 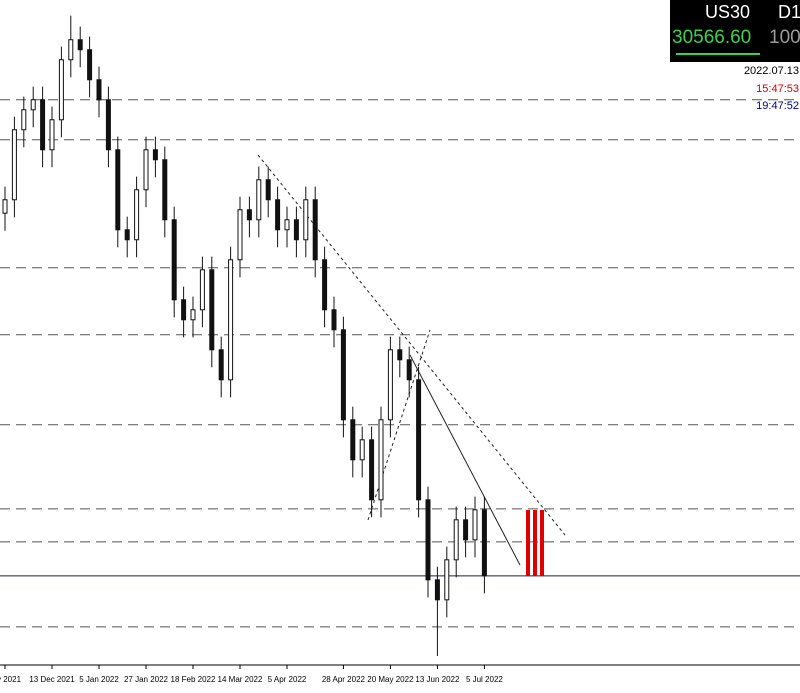 What do you see at coordinates (146, 679) in the screenshot?
I see `x-tick-label: 27 Jan 2022` at bounding box center [146, 679].